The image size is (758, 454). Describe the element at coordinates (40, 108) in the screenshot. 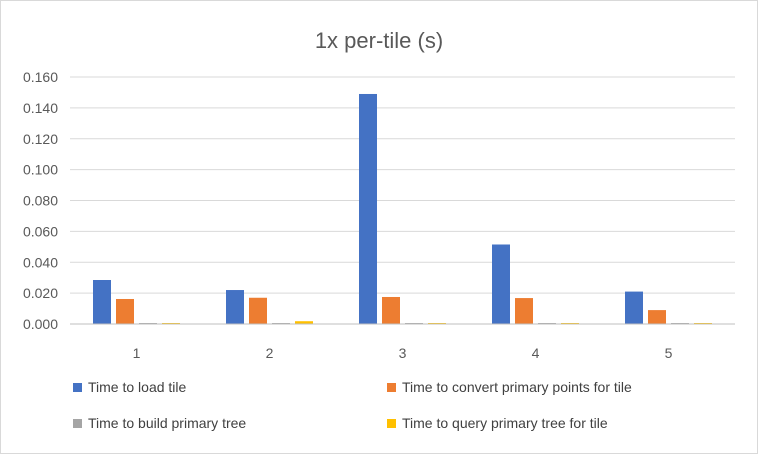

I see `y-tick-label: 0.140` at that location.